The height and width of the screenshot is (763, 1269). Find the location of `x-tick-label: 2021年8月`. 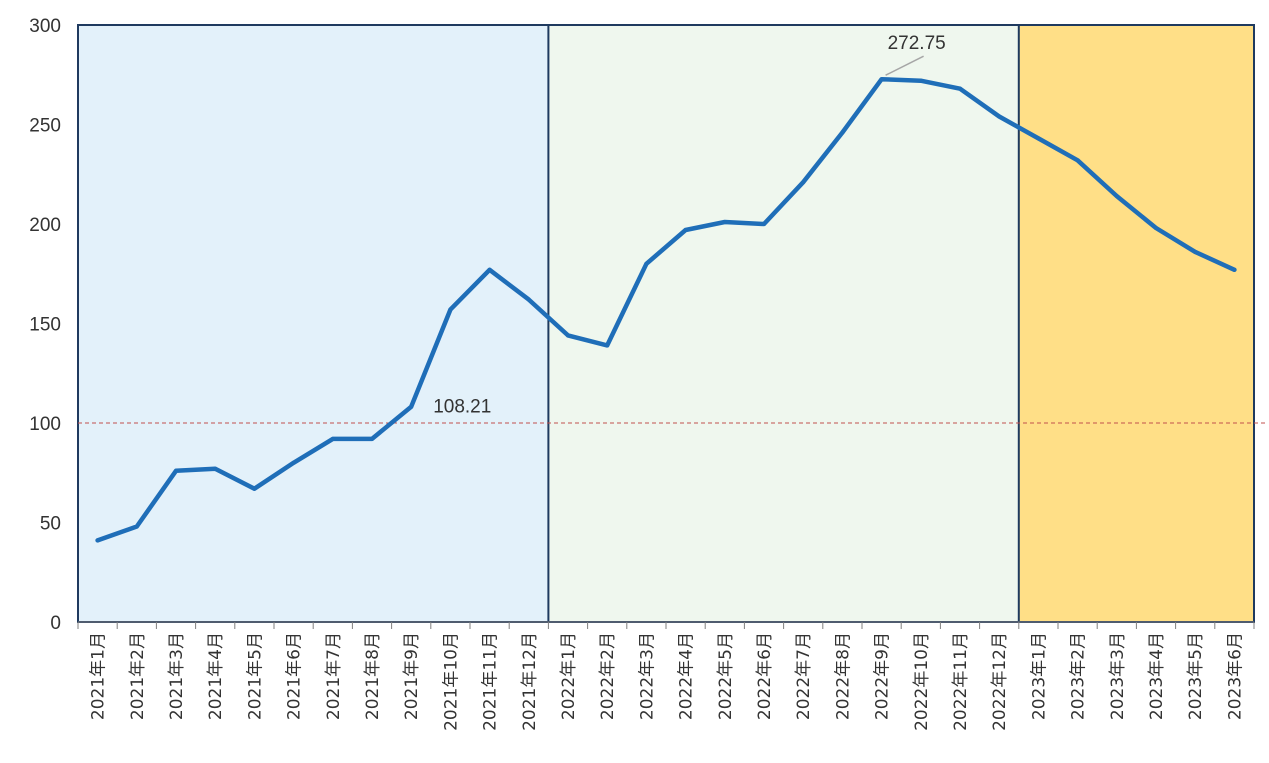

x-tick-label: 2021年8月 is located at coordinates (373, 676).